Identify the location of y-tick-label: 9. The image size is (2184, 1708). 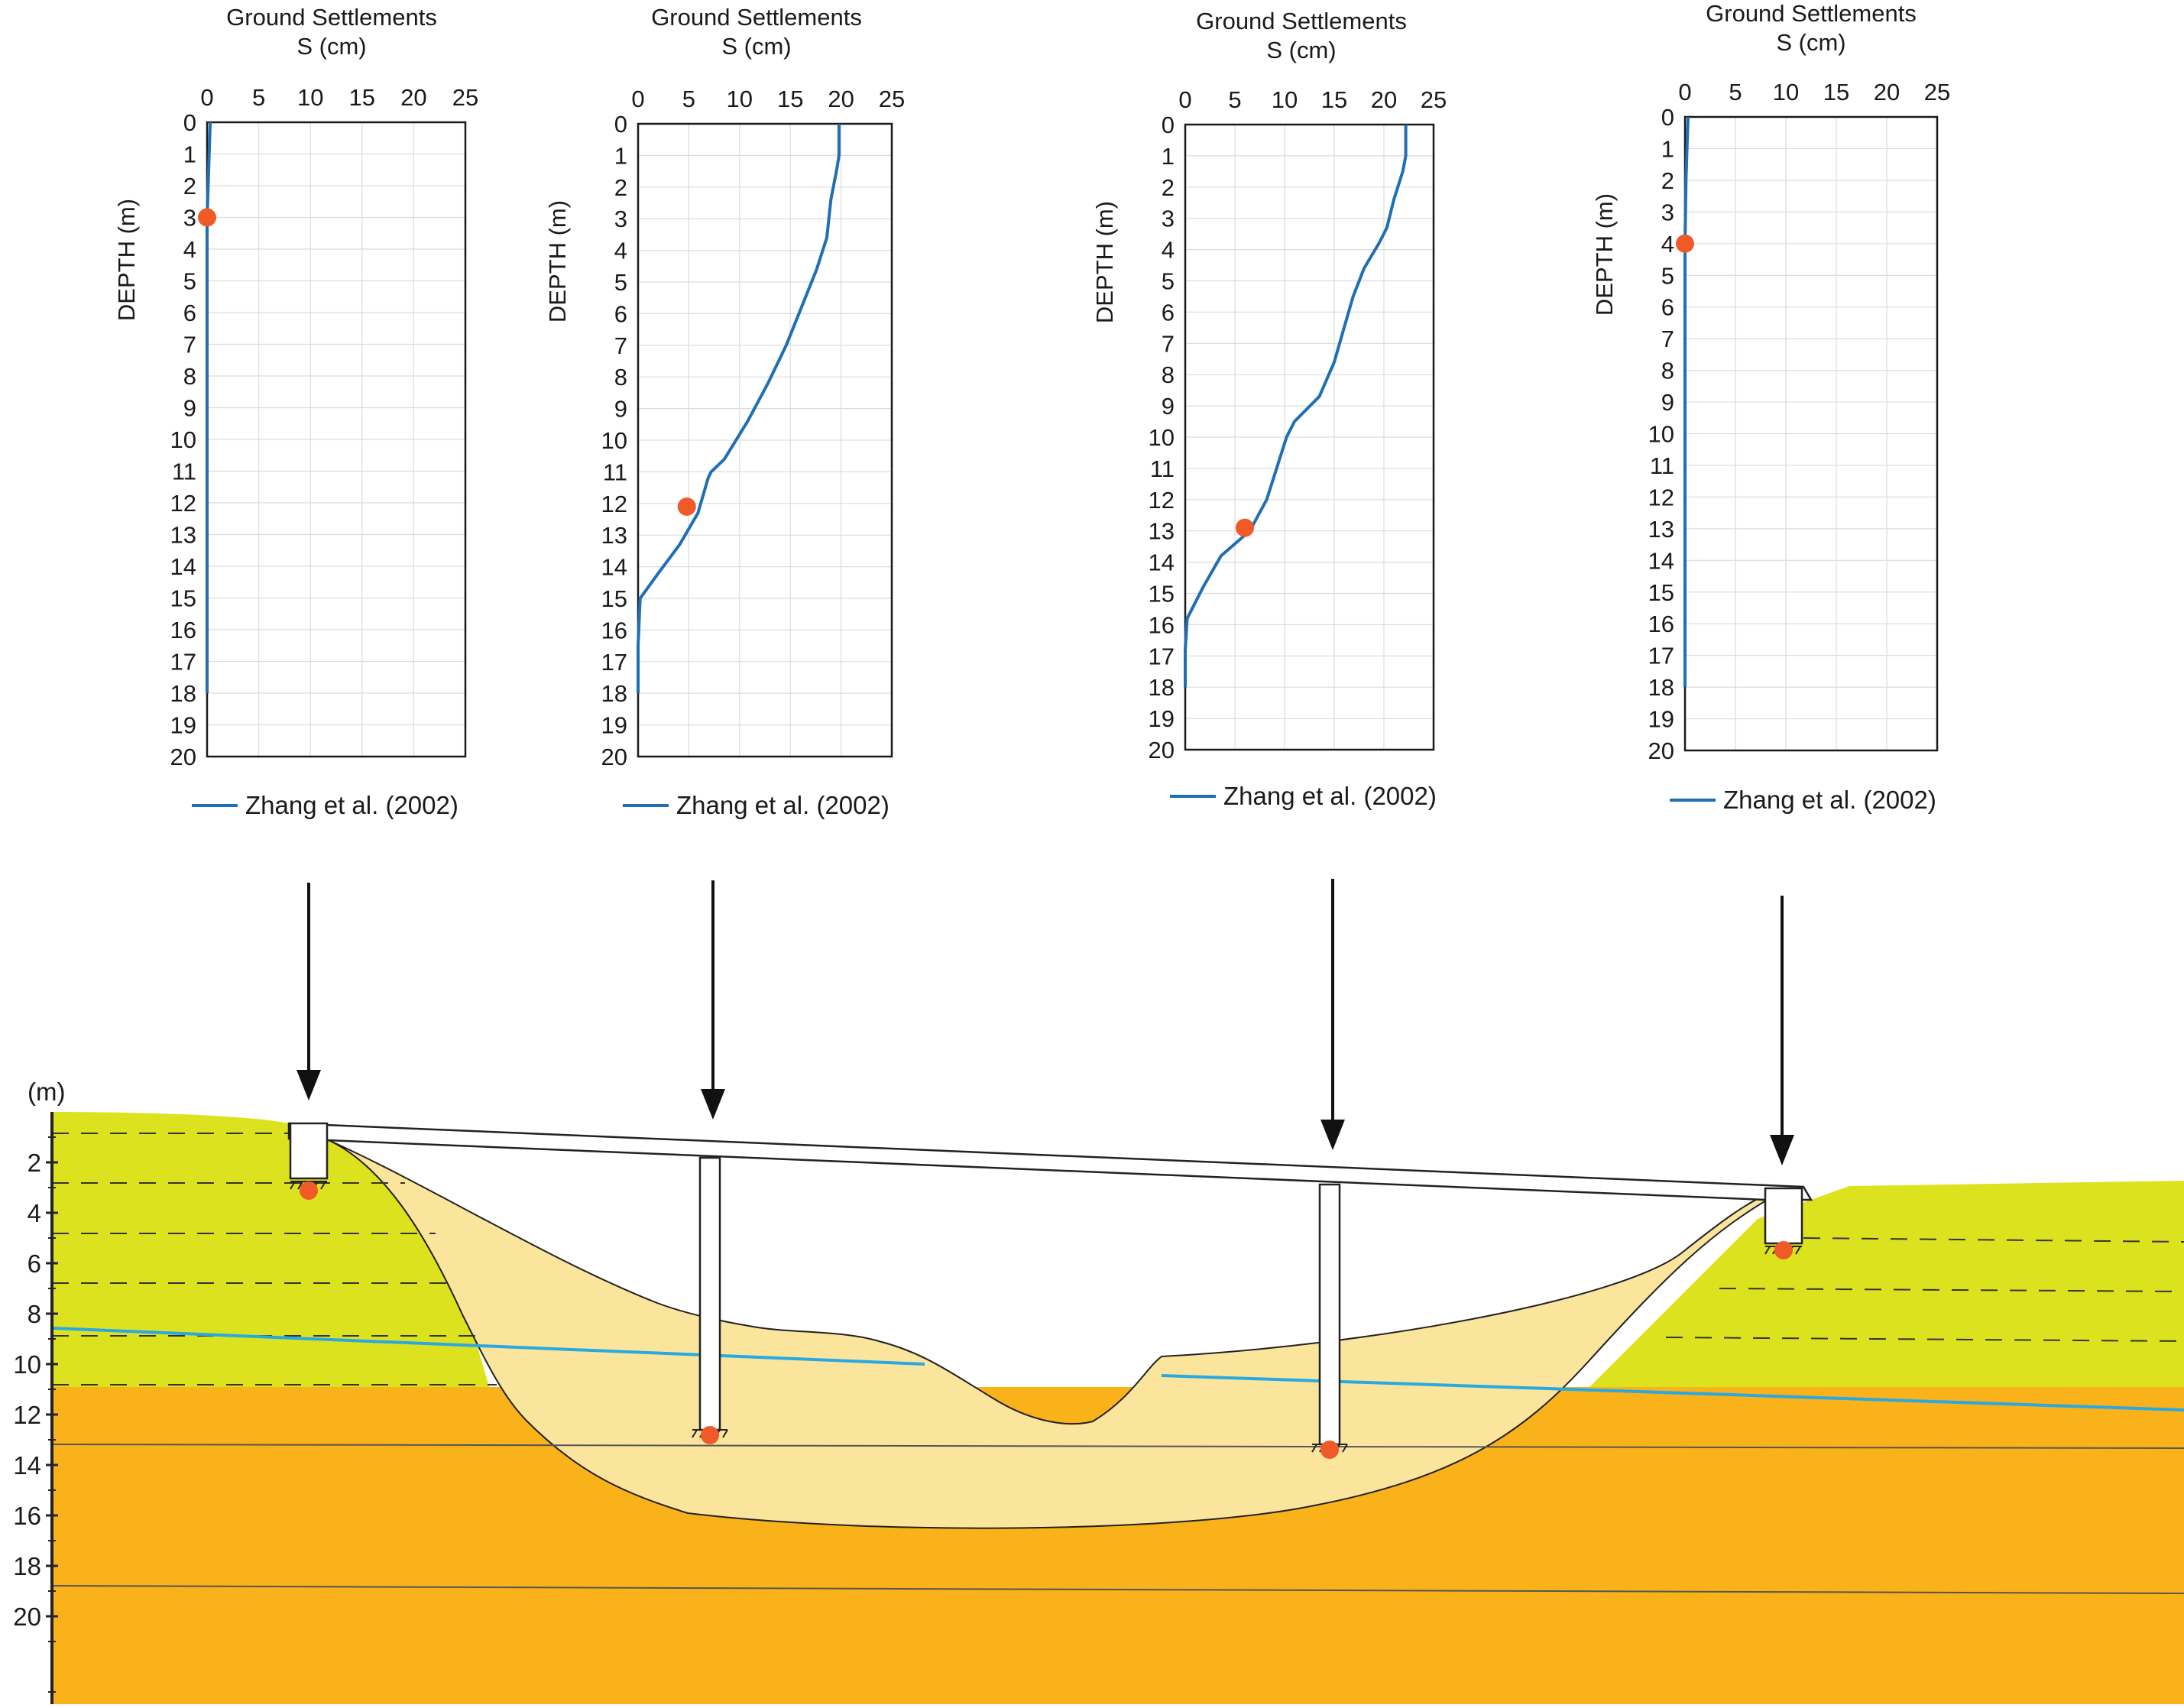
(1667, 402).